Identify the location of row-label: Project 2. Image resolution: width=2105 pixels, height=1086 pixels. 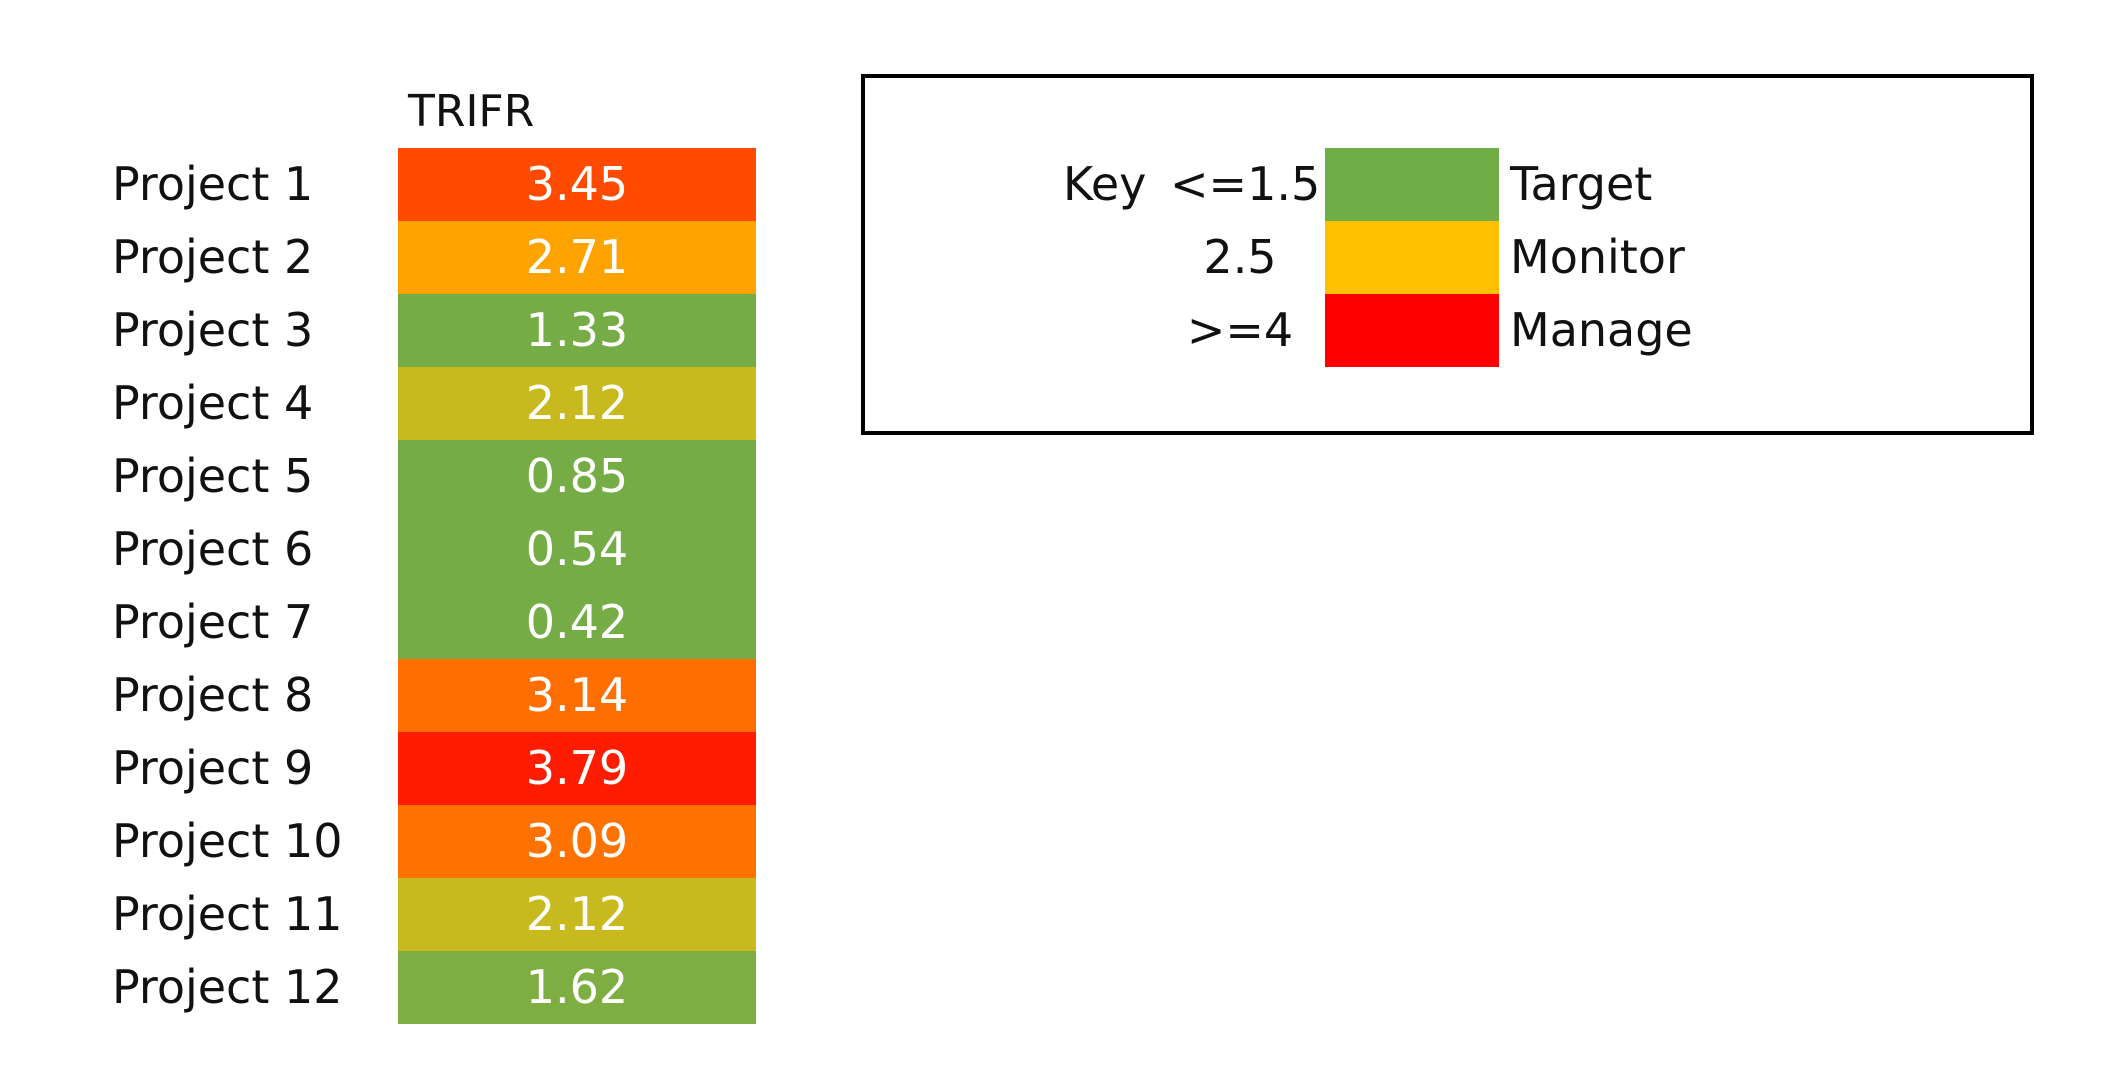
(213, 257).